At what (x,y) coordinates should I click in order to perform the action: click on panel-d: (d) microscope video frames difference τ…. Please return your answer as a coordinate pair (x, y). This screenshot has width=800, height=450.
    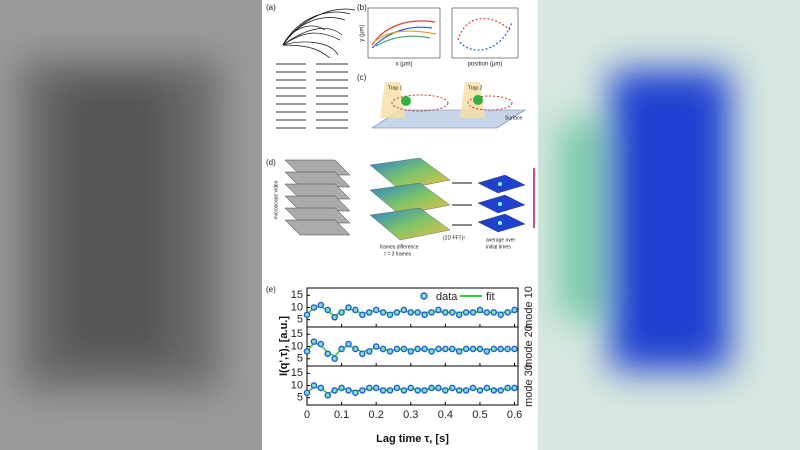
    Looking at the image, I should click on (400, 207).